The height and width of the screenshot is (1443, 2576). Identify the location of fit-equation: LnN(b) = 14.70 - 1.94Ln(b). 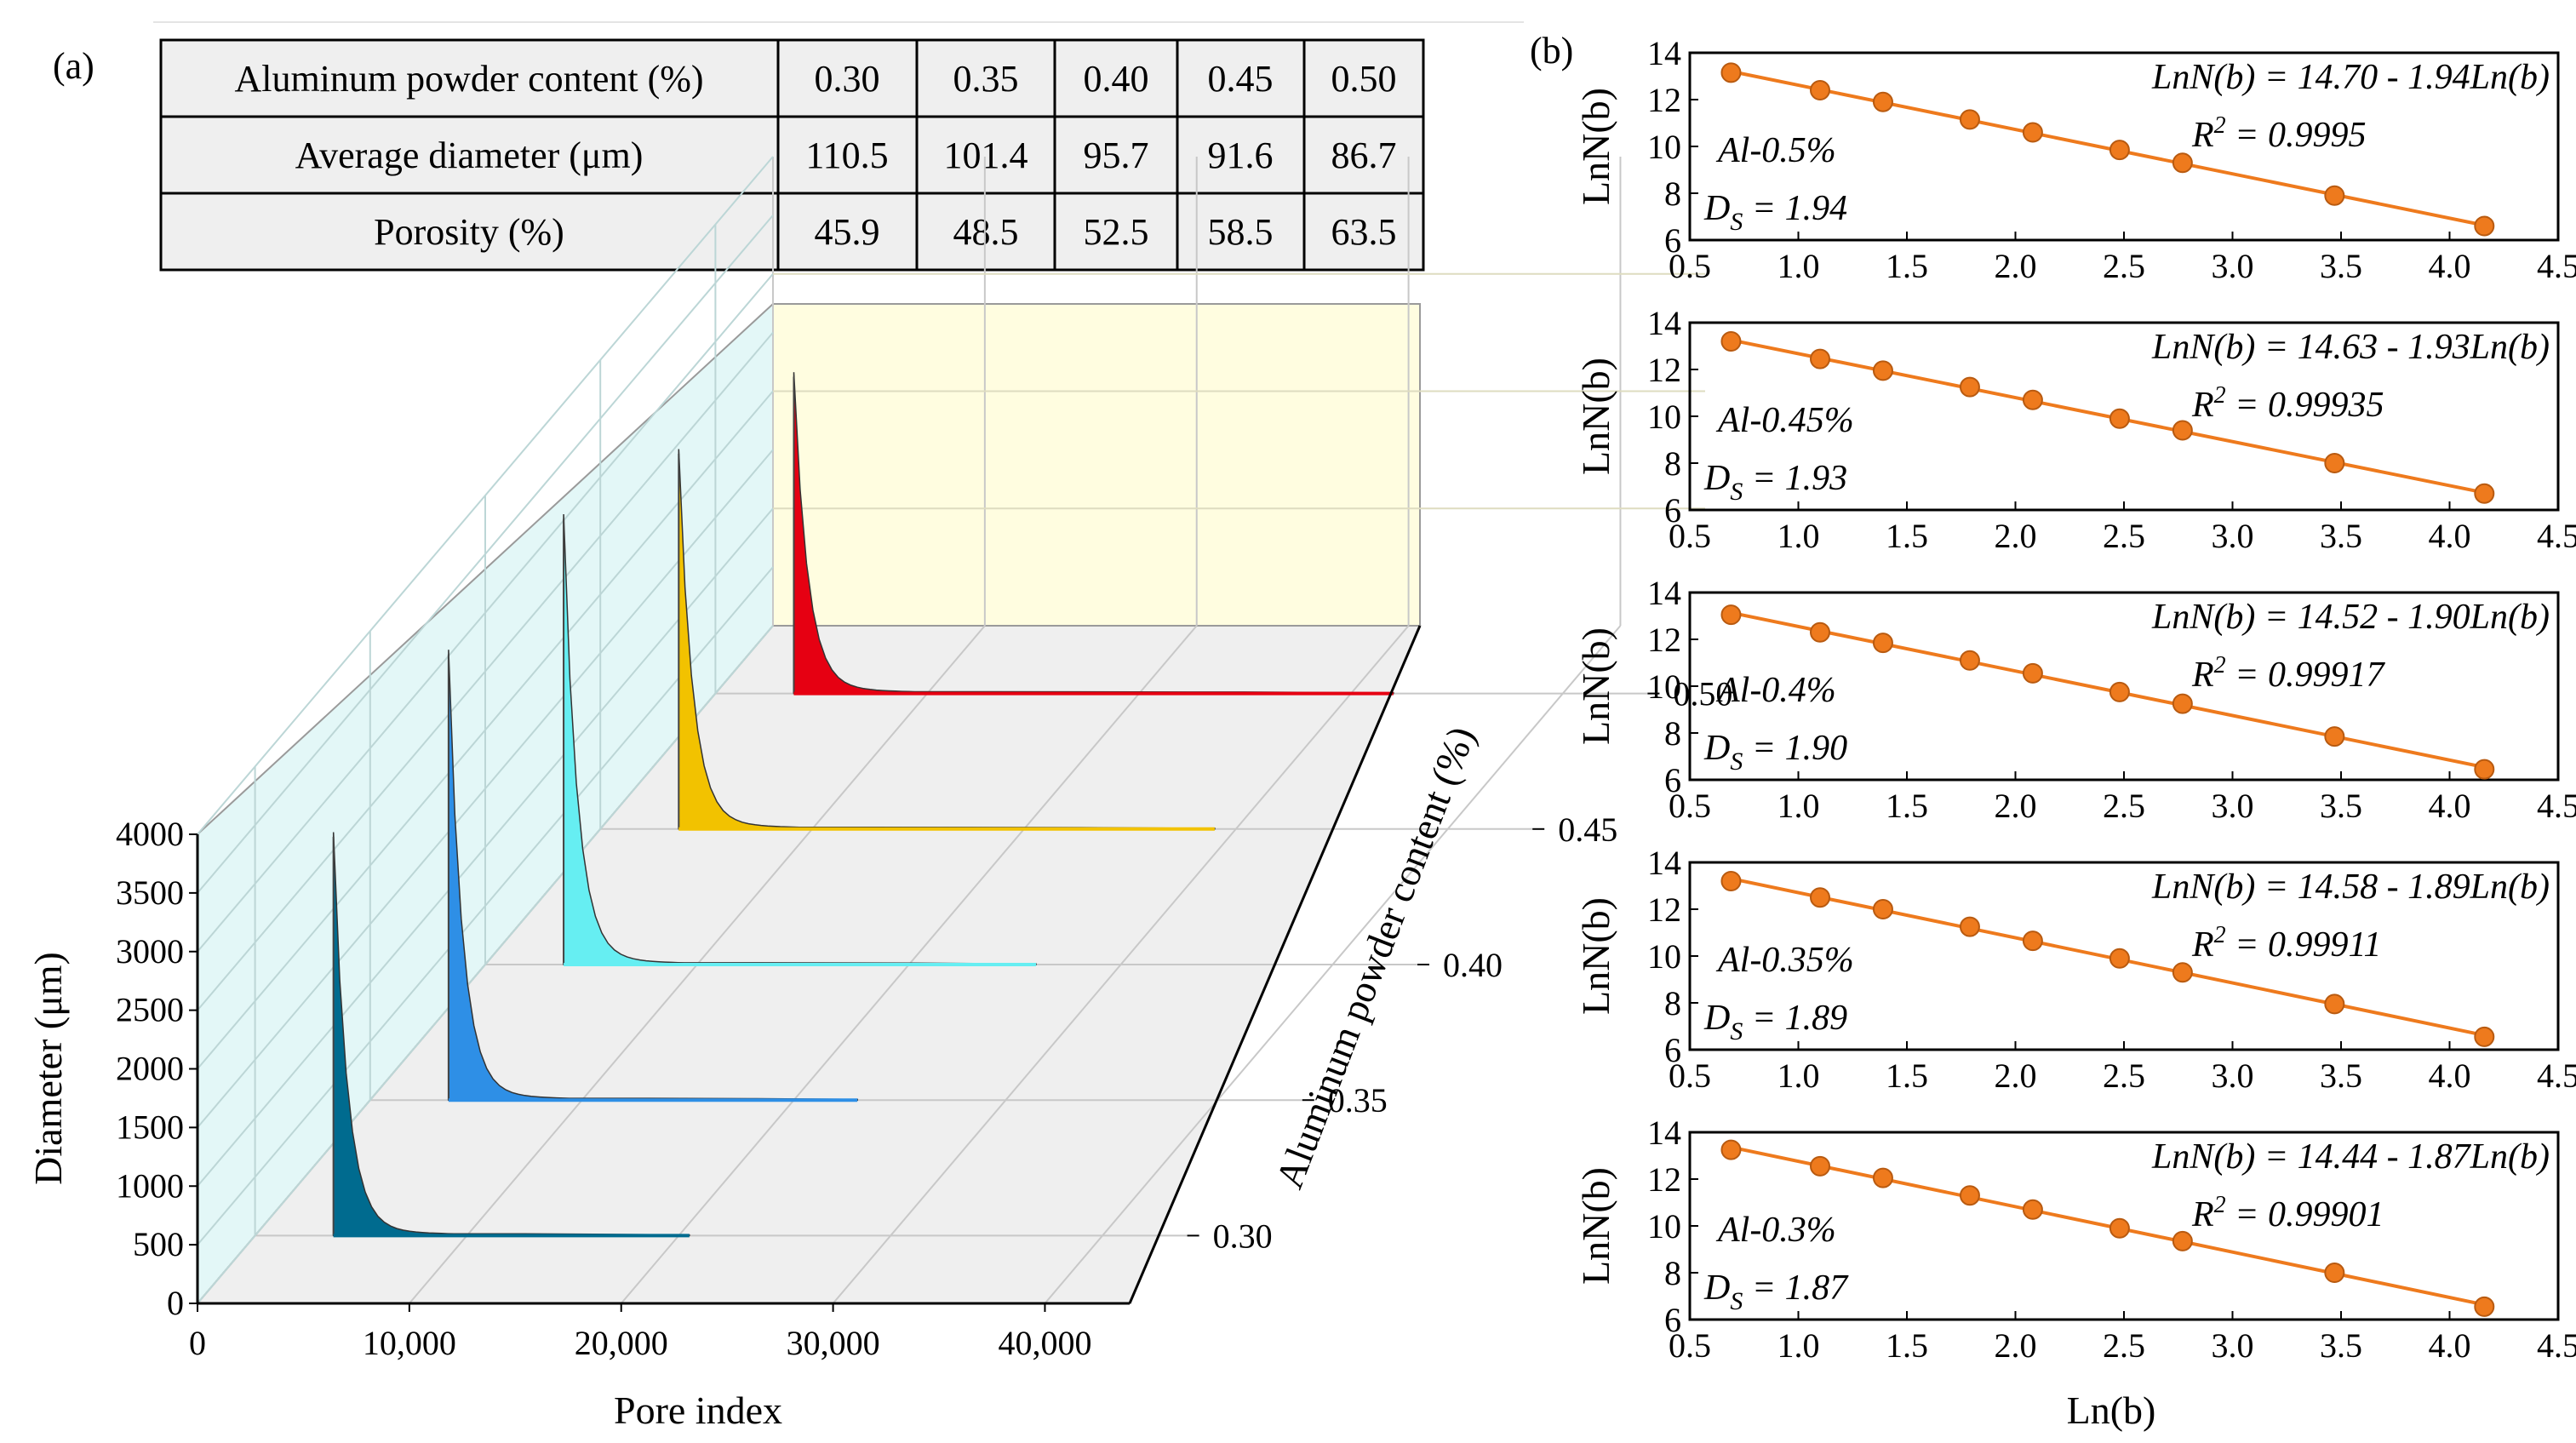
(2350, 77).